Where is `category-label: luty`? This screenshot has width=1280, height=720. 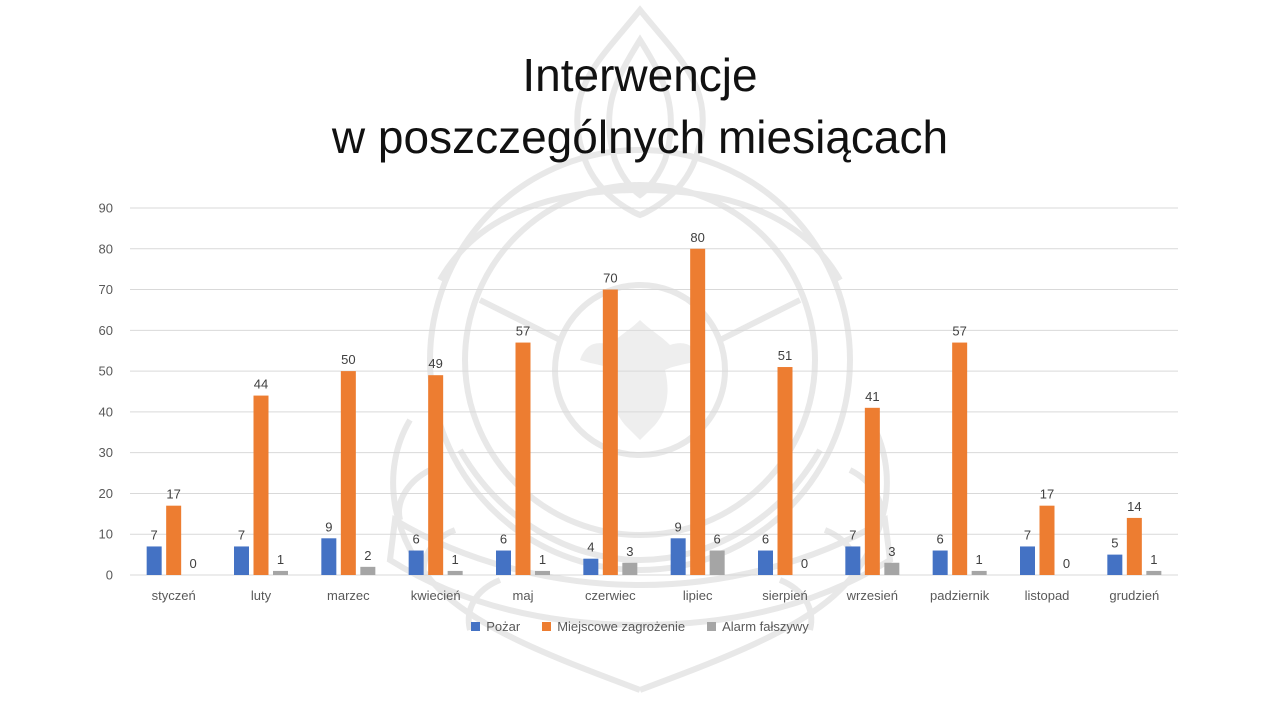
category-label: luty is located at coordinates (261, 595).